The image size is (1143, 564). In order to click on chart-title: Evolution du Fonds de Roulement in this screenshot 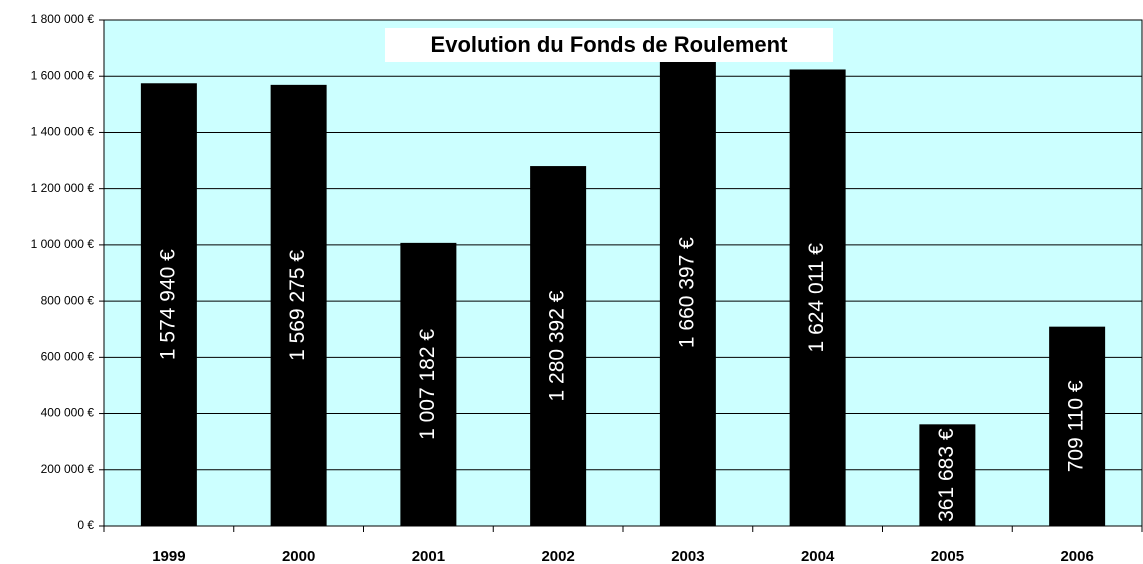, I will do `click(610, 44)`.